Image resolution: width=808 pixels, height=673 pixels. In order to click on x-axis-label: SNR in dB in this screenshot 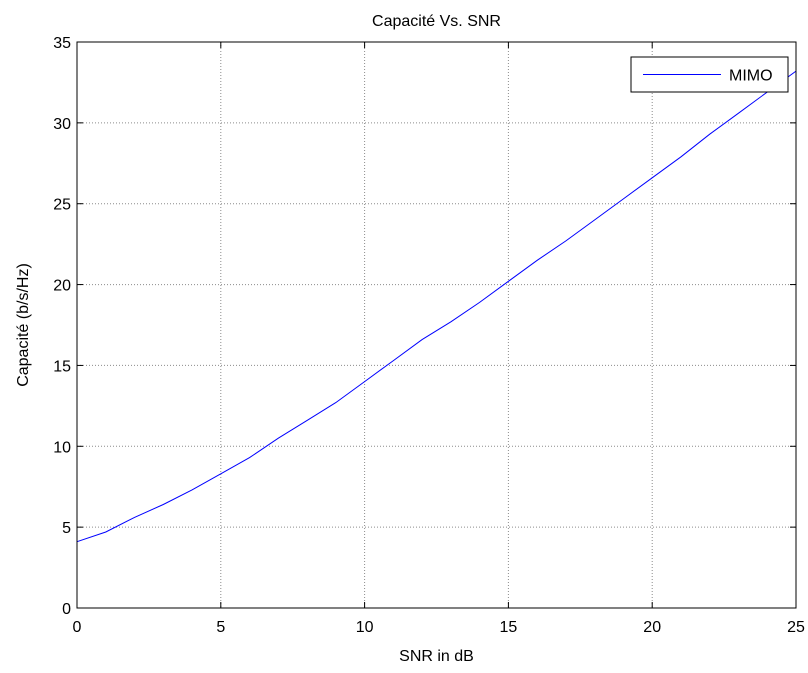, I will do `click(436, 656)`.